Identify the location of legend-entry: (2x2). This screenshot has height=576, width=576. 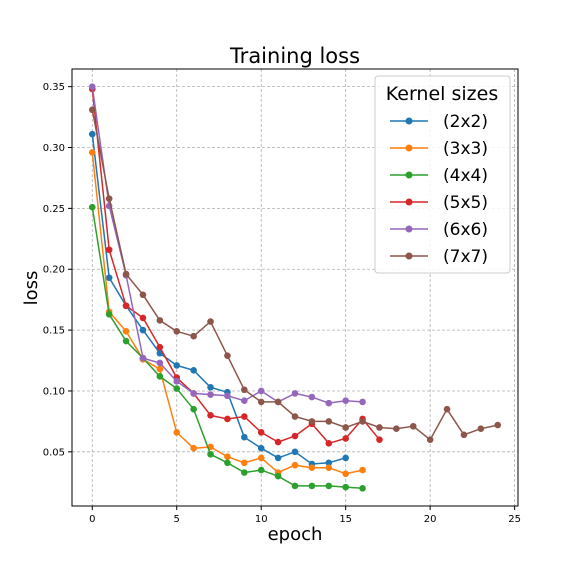
(439, 122).